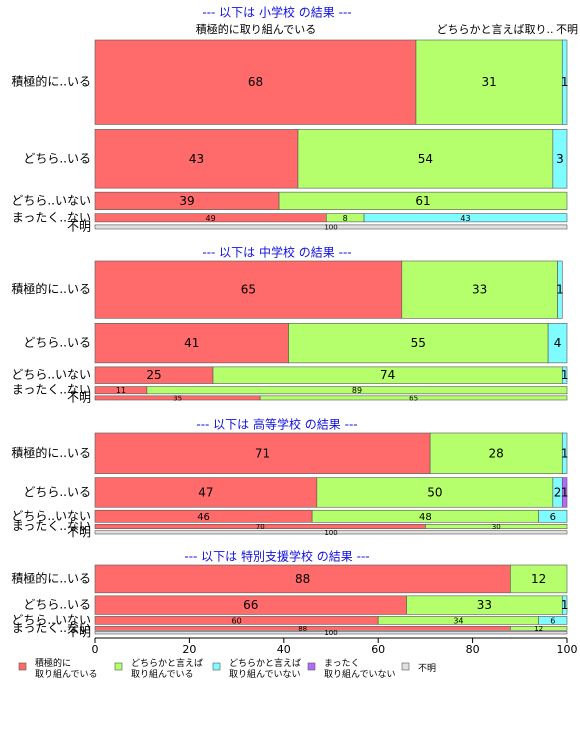 This screenshot has height=747, width=580. What do you see at coordinates (95, 649) in the screenshot?
I see `x-tick-label: 0` at bounding box center [95, 649].